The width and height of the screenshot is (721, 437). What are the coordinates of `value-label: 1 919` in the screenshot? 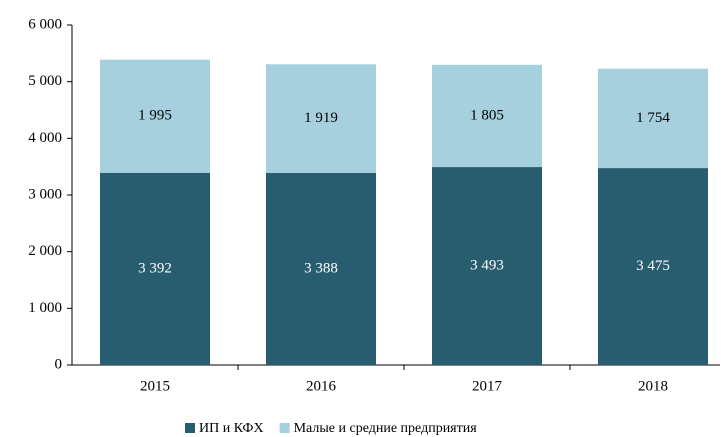 It's located at (321, 118).